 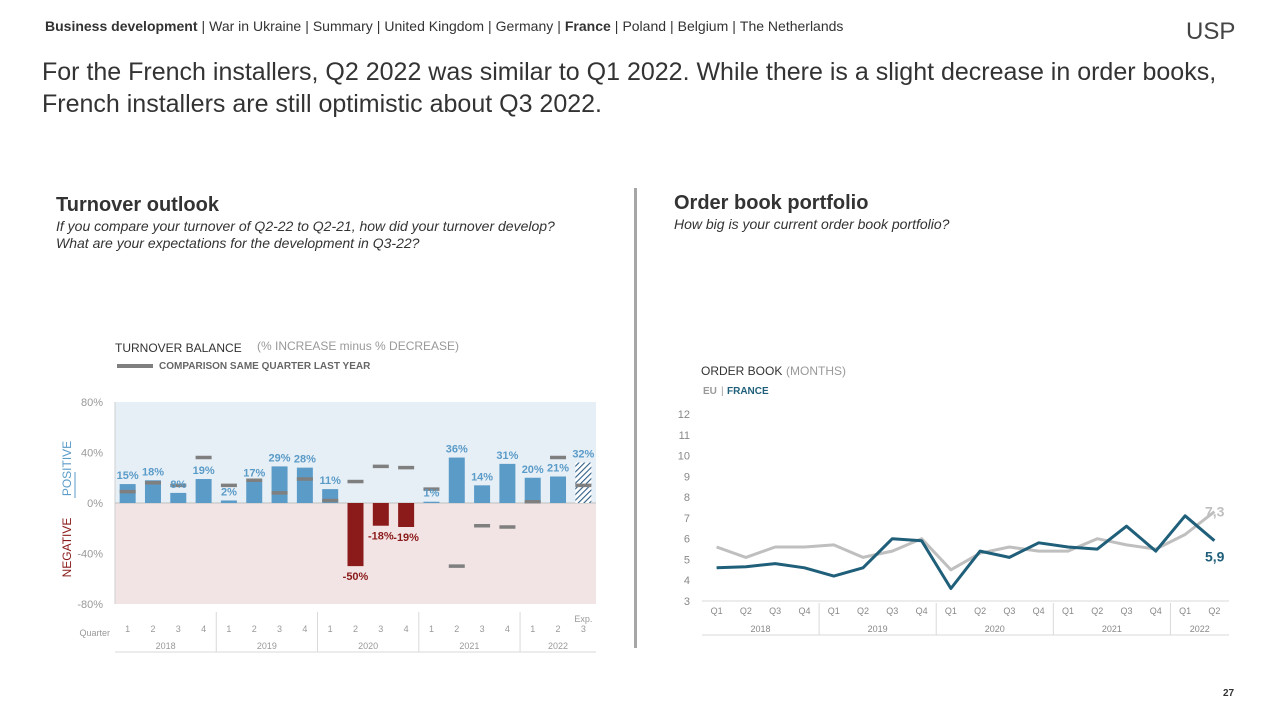 I want to click on logo-text: USP, so click(x=1211, y=31).